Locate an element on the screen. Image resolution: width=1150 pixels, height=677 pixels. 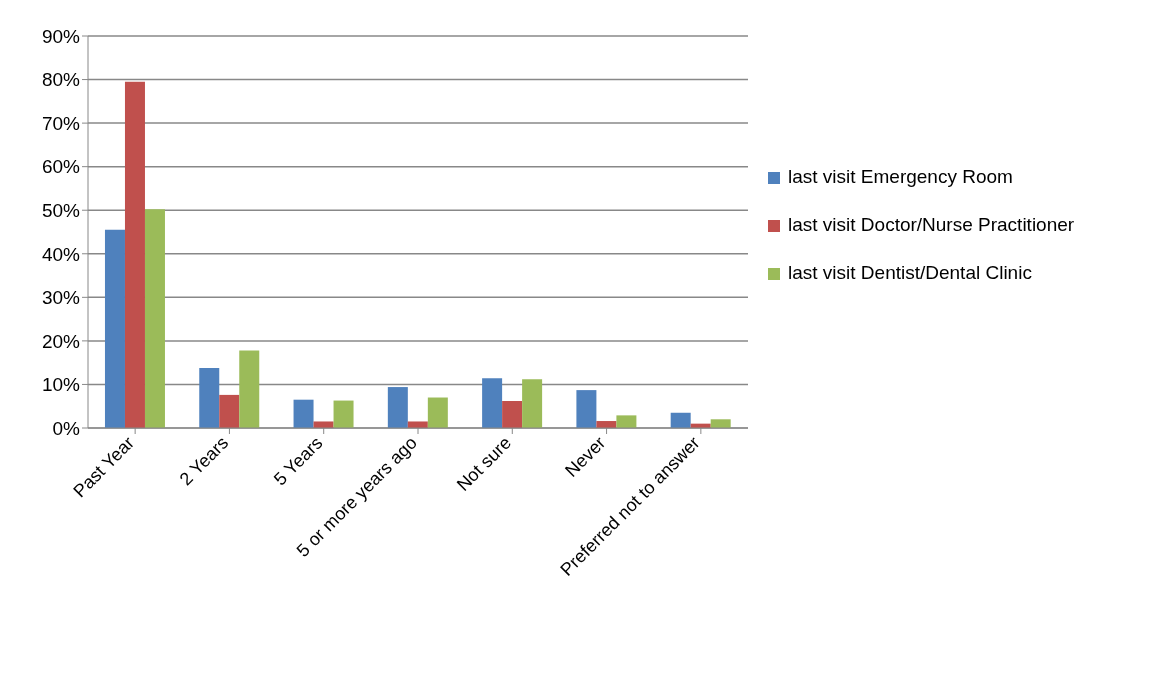
y-tick-label: 50% is located at coordinates (61, 210).